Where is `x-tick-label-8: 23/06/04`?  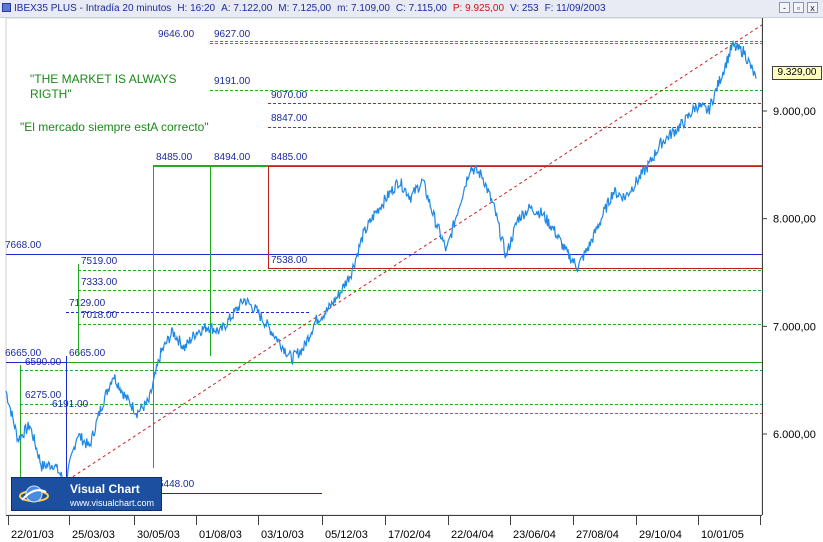
x-tick-label-8: 23/06/04 is located at coordinates (534, 535).